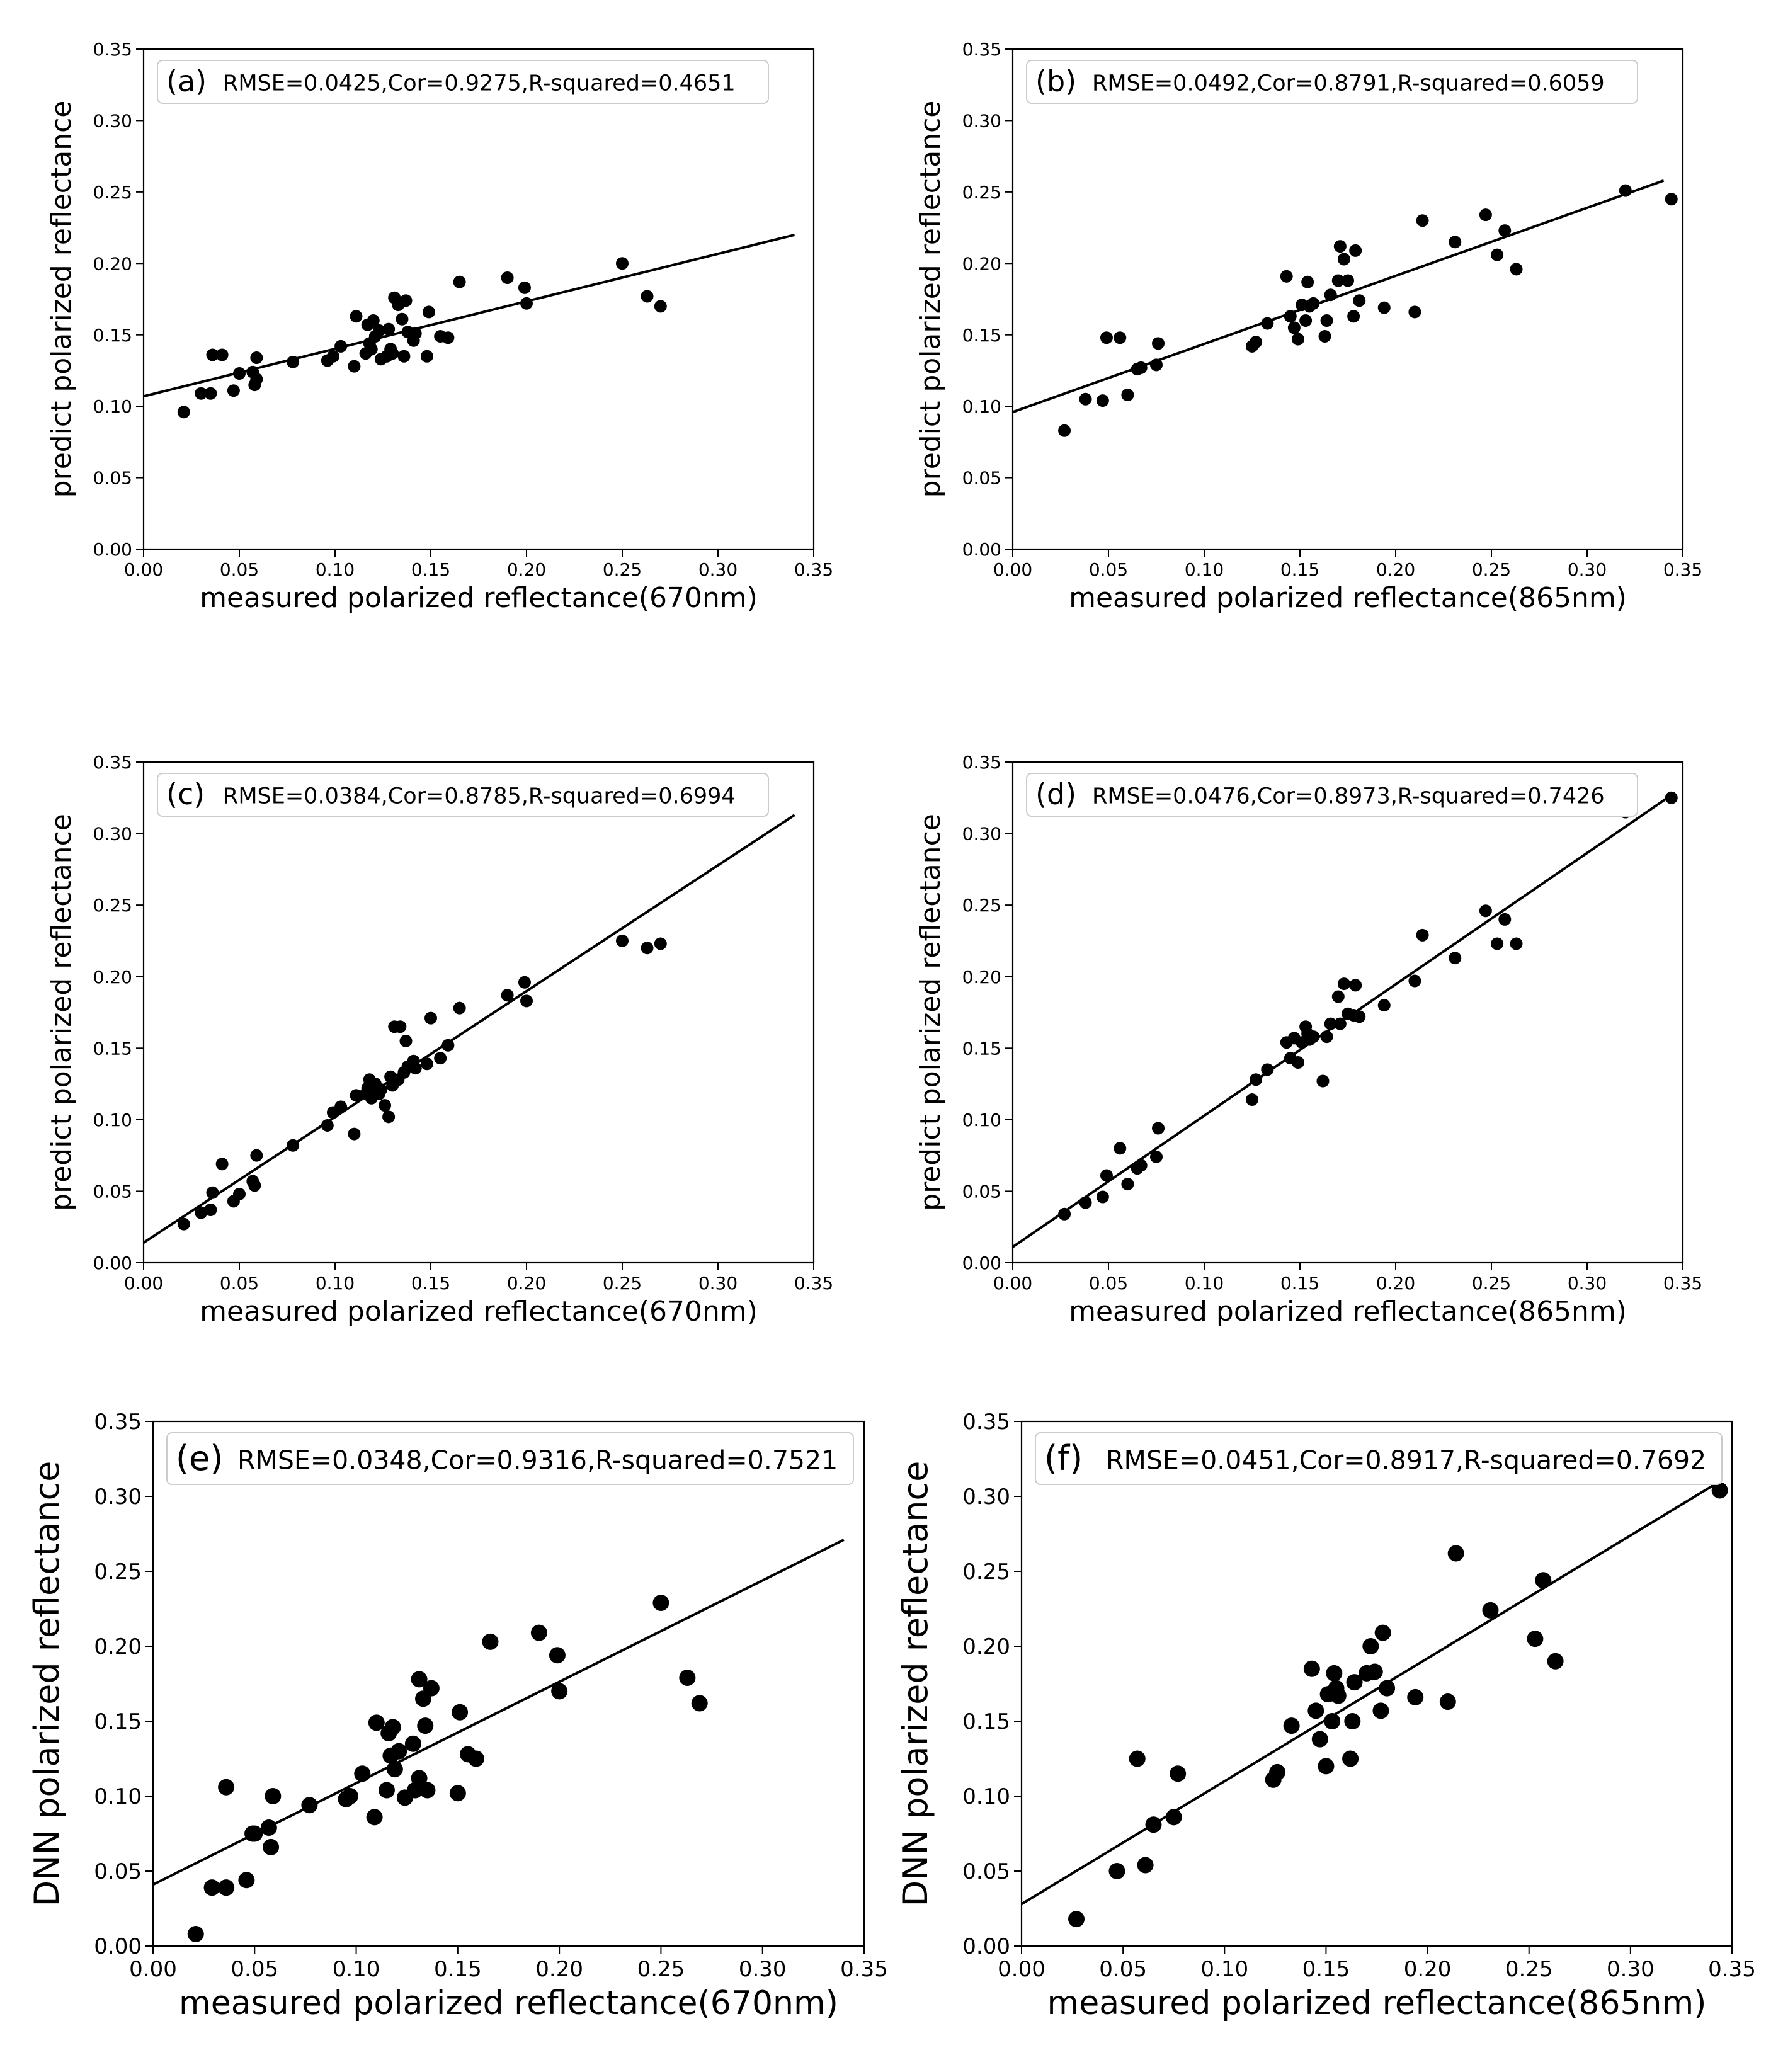 The image size is (1783, 2072). Describe the element at coordinates (1348, 598) in the screenshot. I see `x-axis-title: measured polarized reflectance(865nm)` at that location.